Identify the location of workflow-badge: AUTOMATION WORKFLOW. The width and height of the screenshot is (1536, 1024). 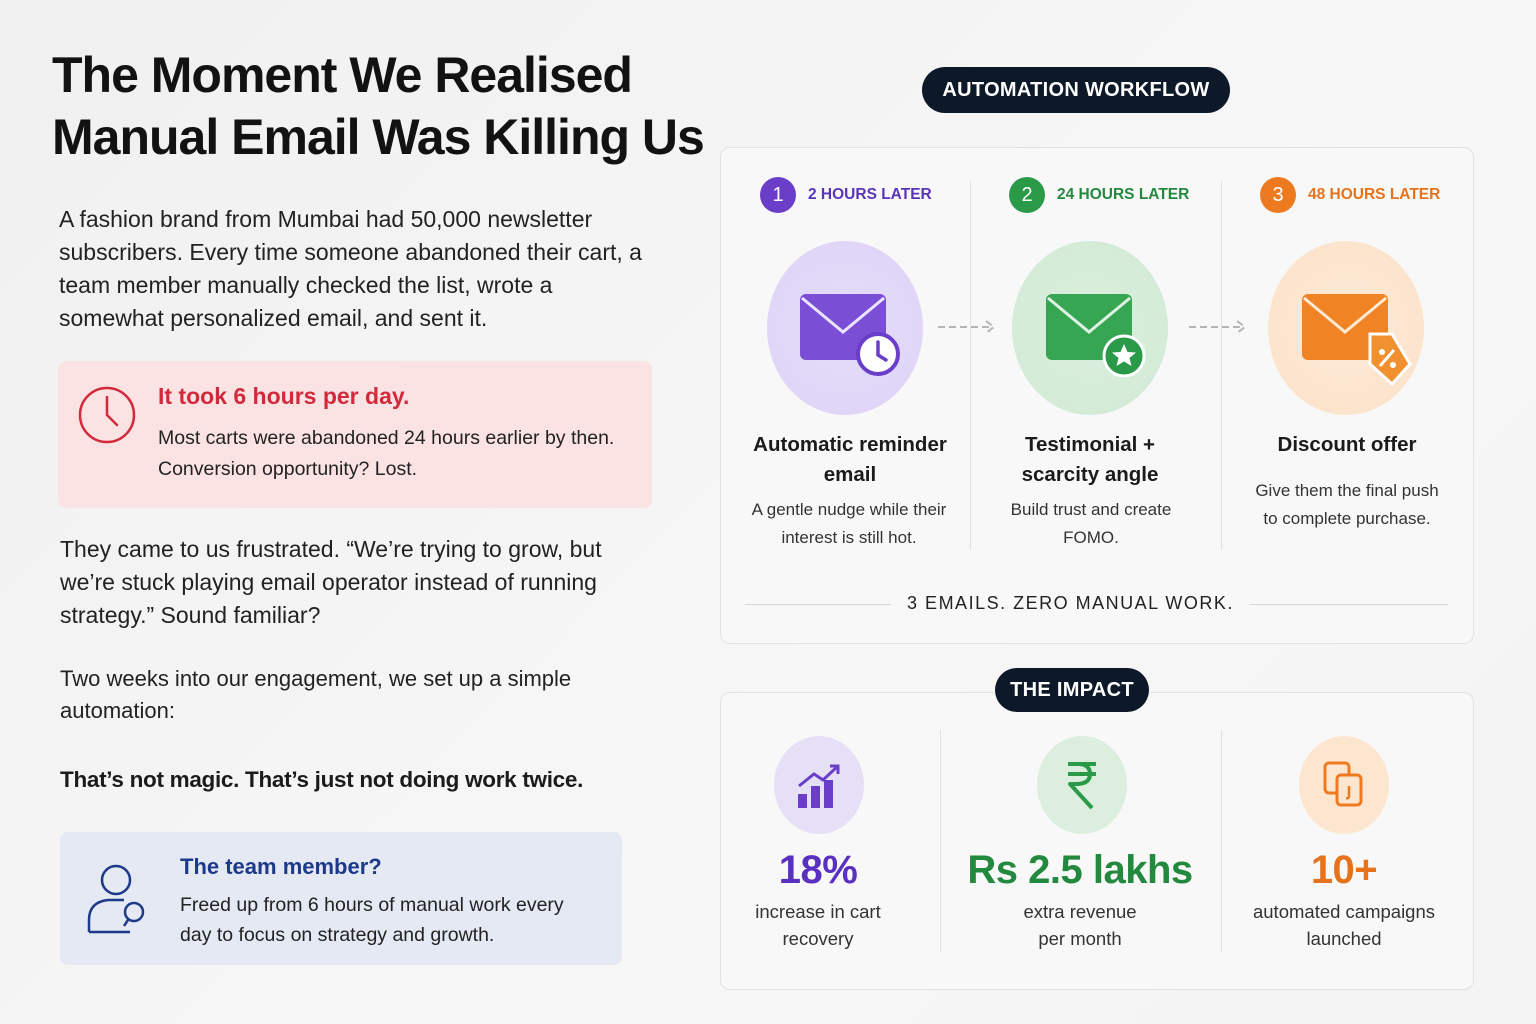
(1076, 90).